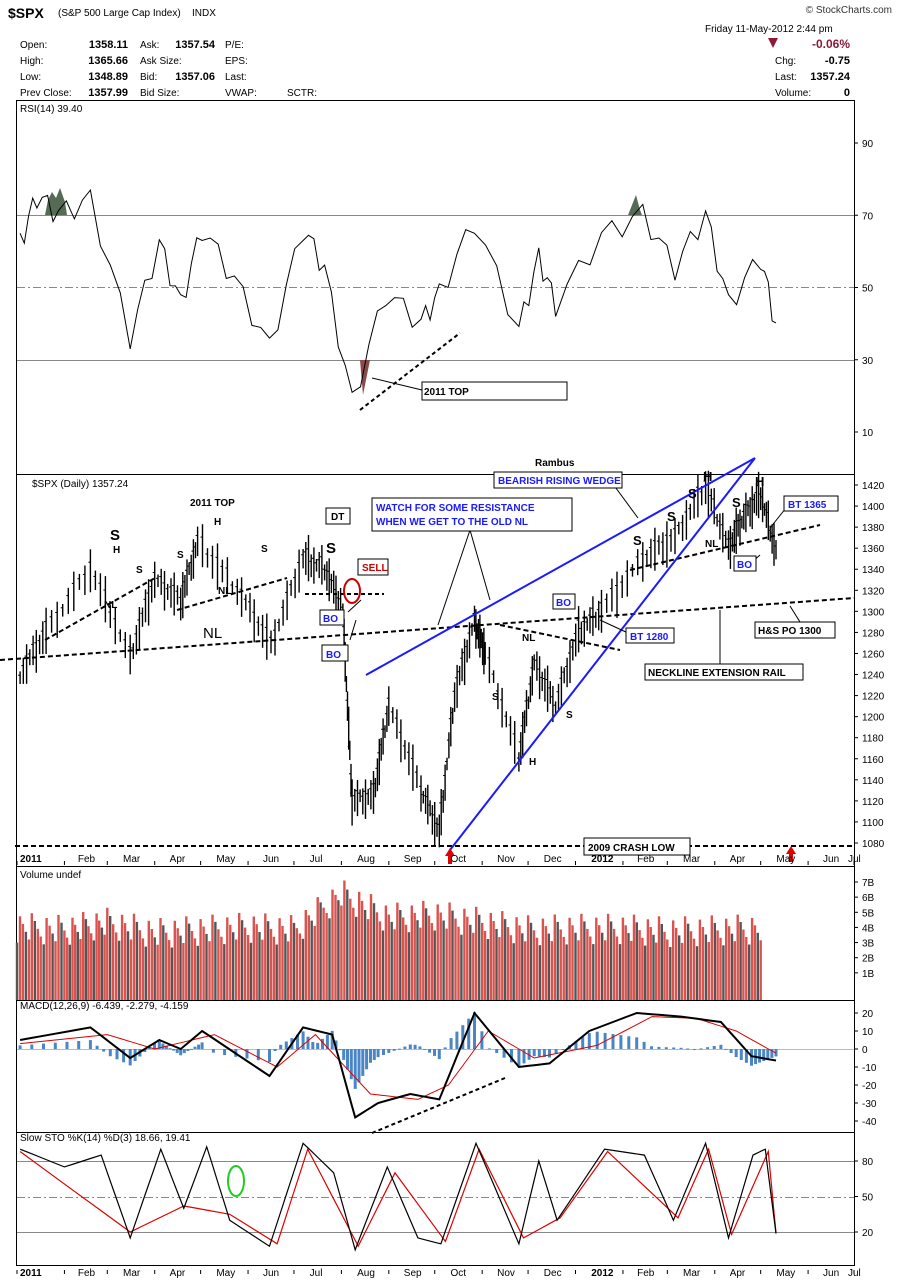  What do you see at coordinates (180, 555) in the screenshot?
I see `label-s: S` at bounding box center [180, 555].